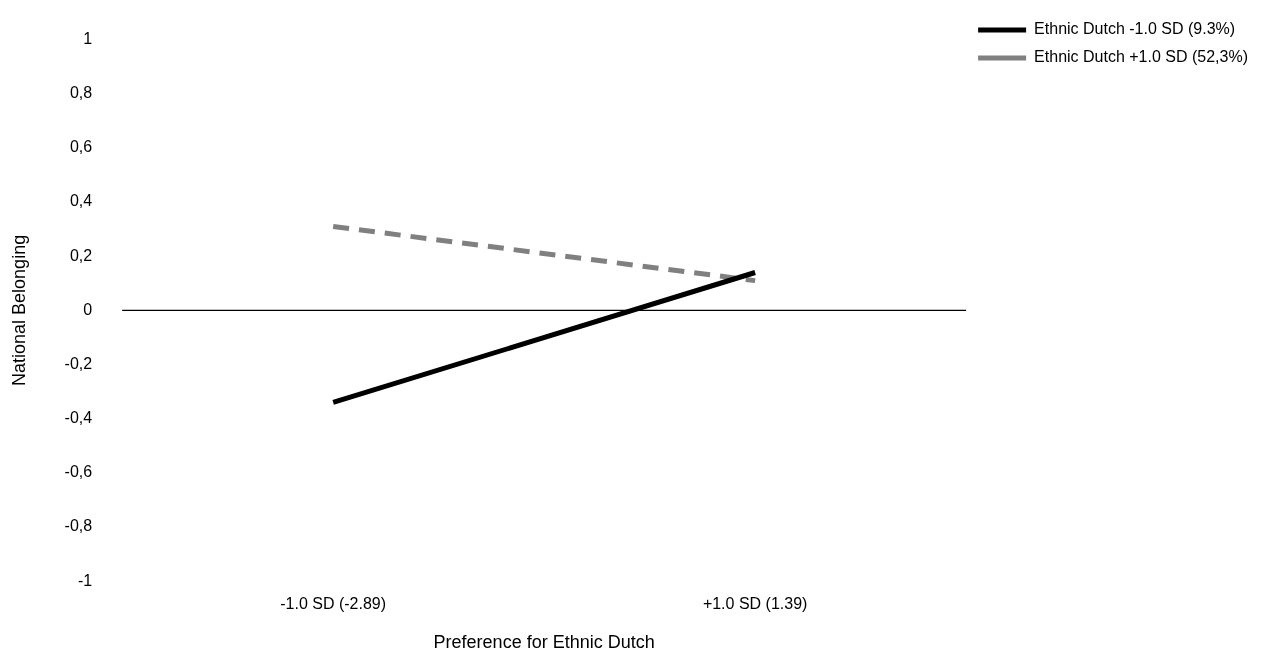 The width and height of the screenshot is (1263, 663). What do you see at coordinates (1135, 29) in the screenshot?
I see `legend-label: Ethnic Dutch -1.0 SD (9.3%)` at bounding box center [1135, 29].